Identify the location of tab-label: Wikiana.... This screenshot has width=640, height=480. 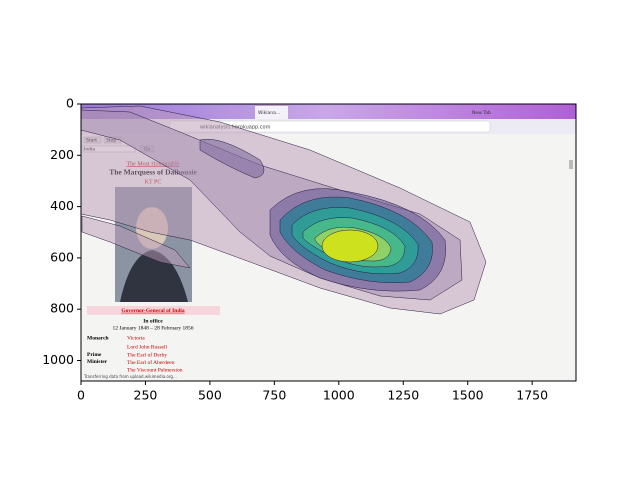
(269, 113).